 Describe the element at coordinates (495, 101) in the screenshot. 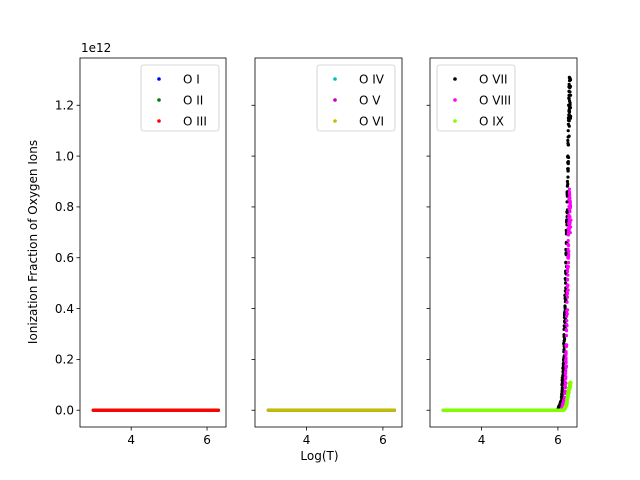

I see `legend-label: O VIII` at that location.